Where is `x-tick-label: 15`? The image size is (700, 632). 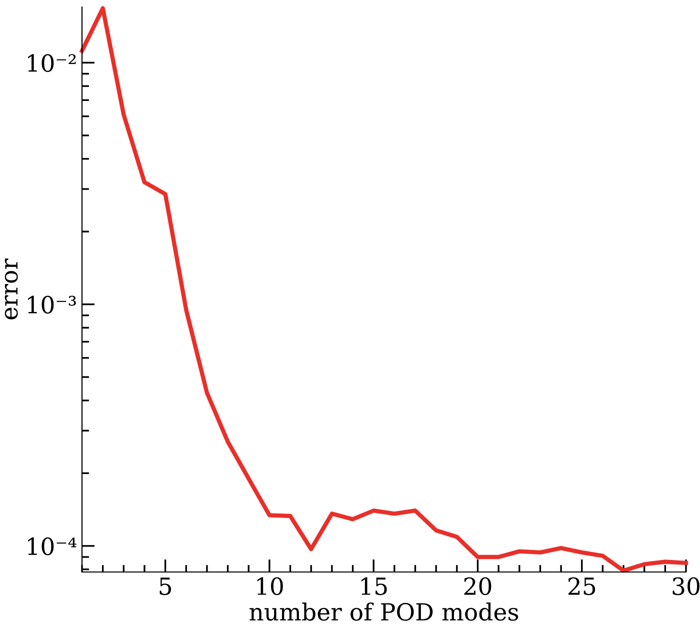 x-tick-label: 15 is located at coordinates (374, 586).